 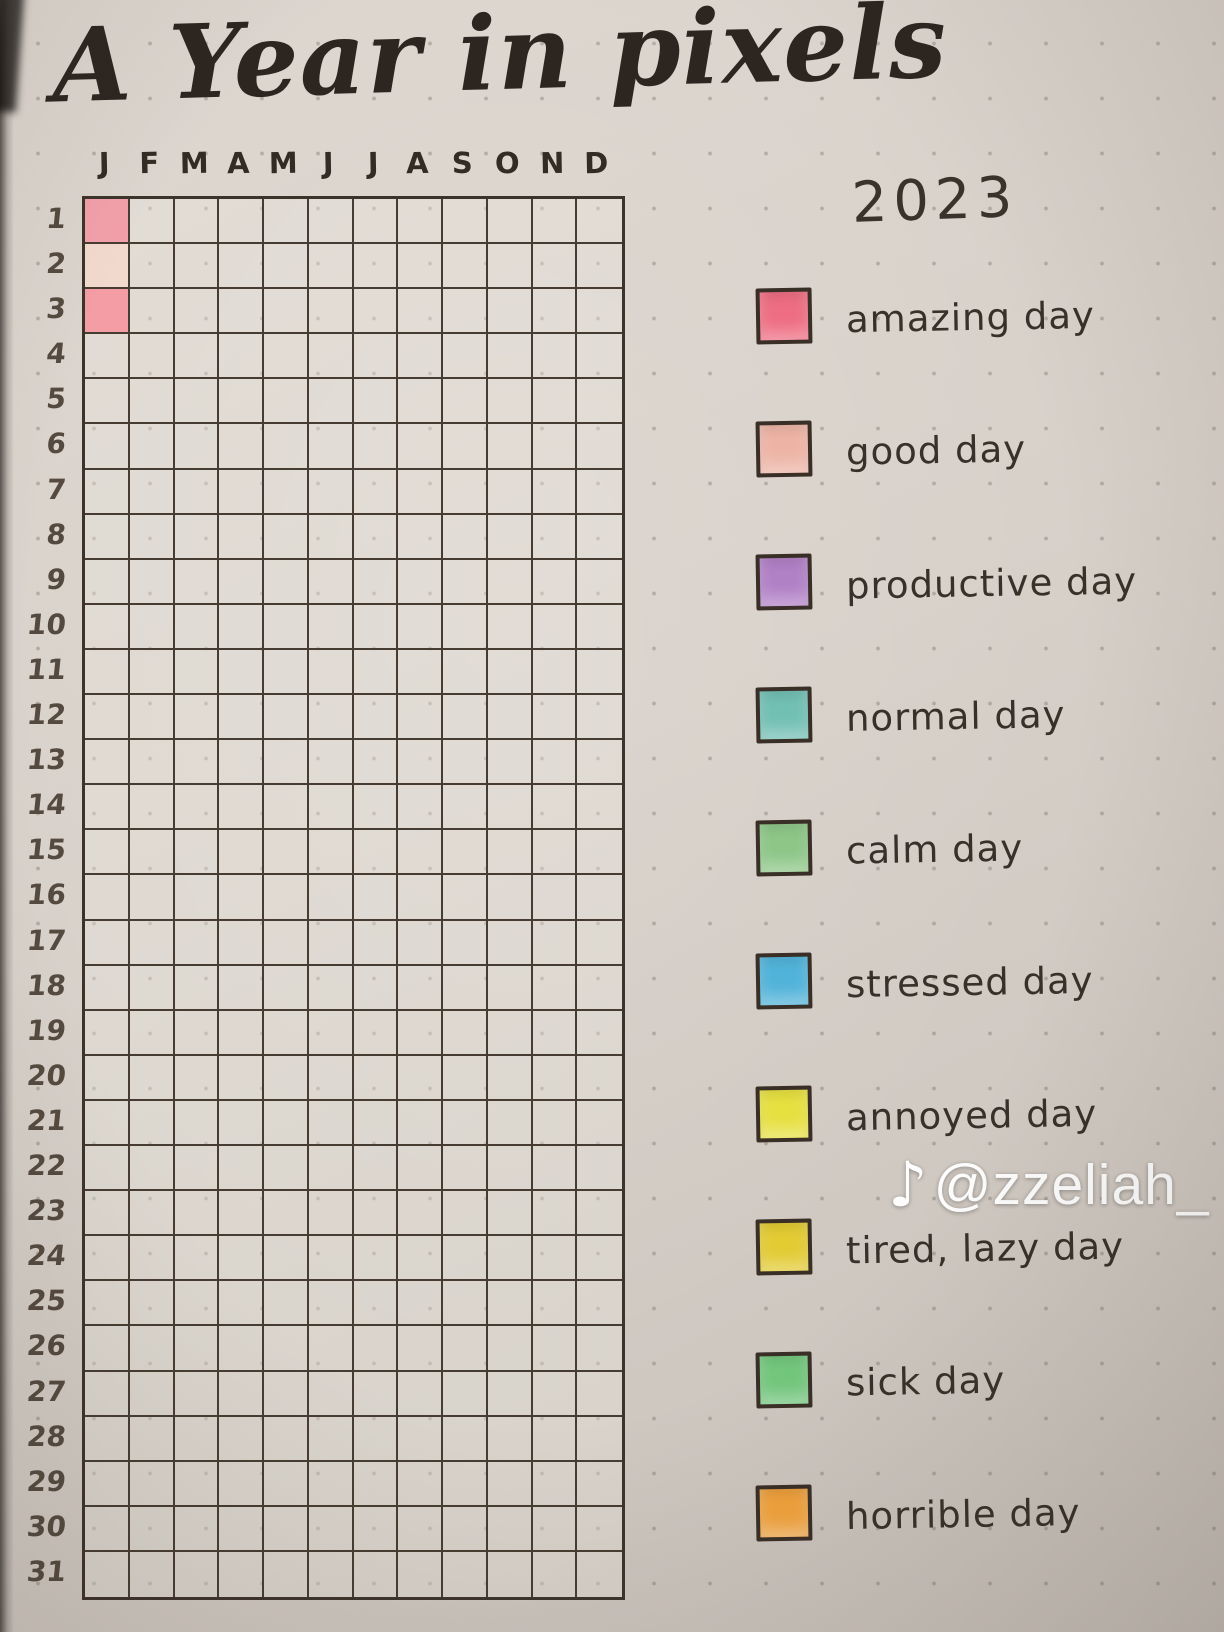 What do you see at coordinates (152, 808) in the screenshot?
I see `pixel-cell-day14-month2` at bounding box center [152, 808].